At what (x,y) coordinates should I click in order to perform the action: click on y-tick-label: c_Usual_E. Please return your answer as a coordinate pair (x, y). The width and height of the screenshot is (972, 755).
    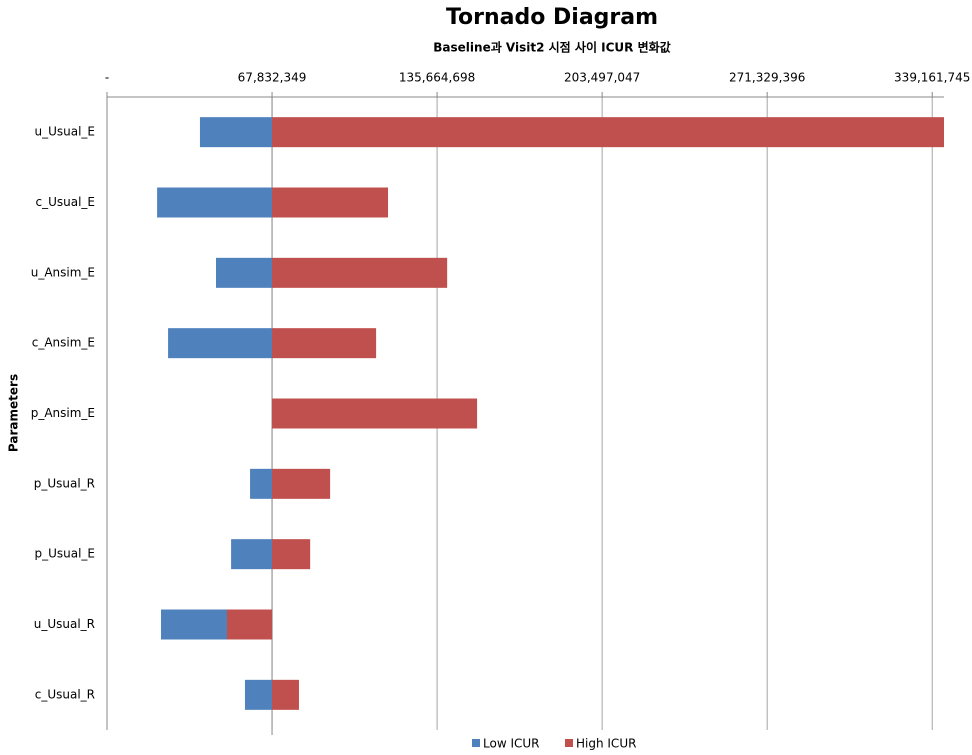
    Looking at the image, I should click on (65, 202).